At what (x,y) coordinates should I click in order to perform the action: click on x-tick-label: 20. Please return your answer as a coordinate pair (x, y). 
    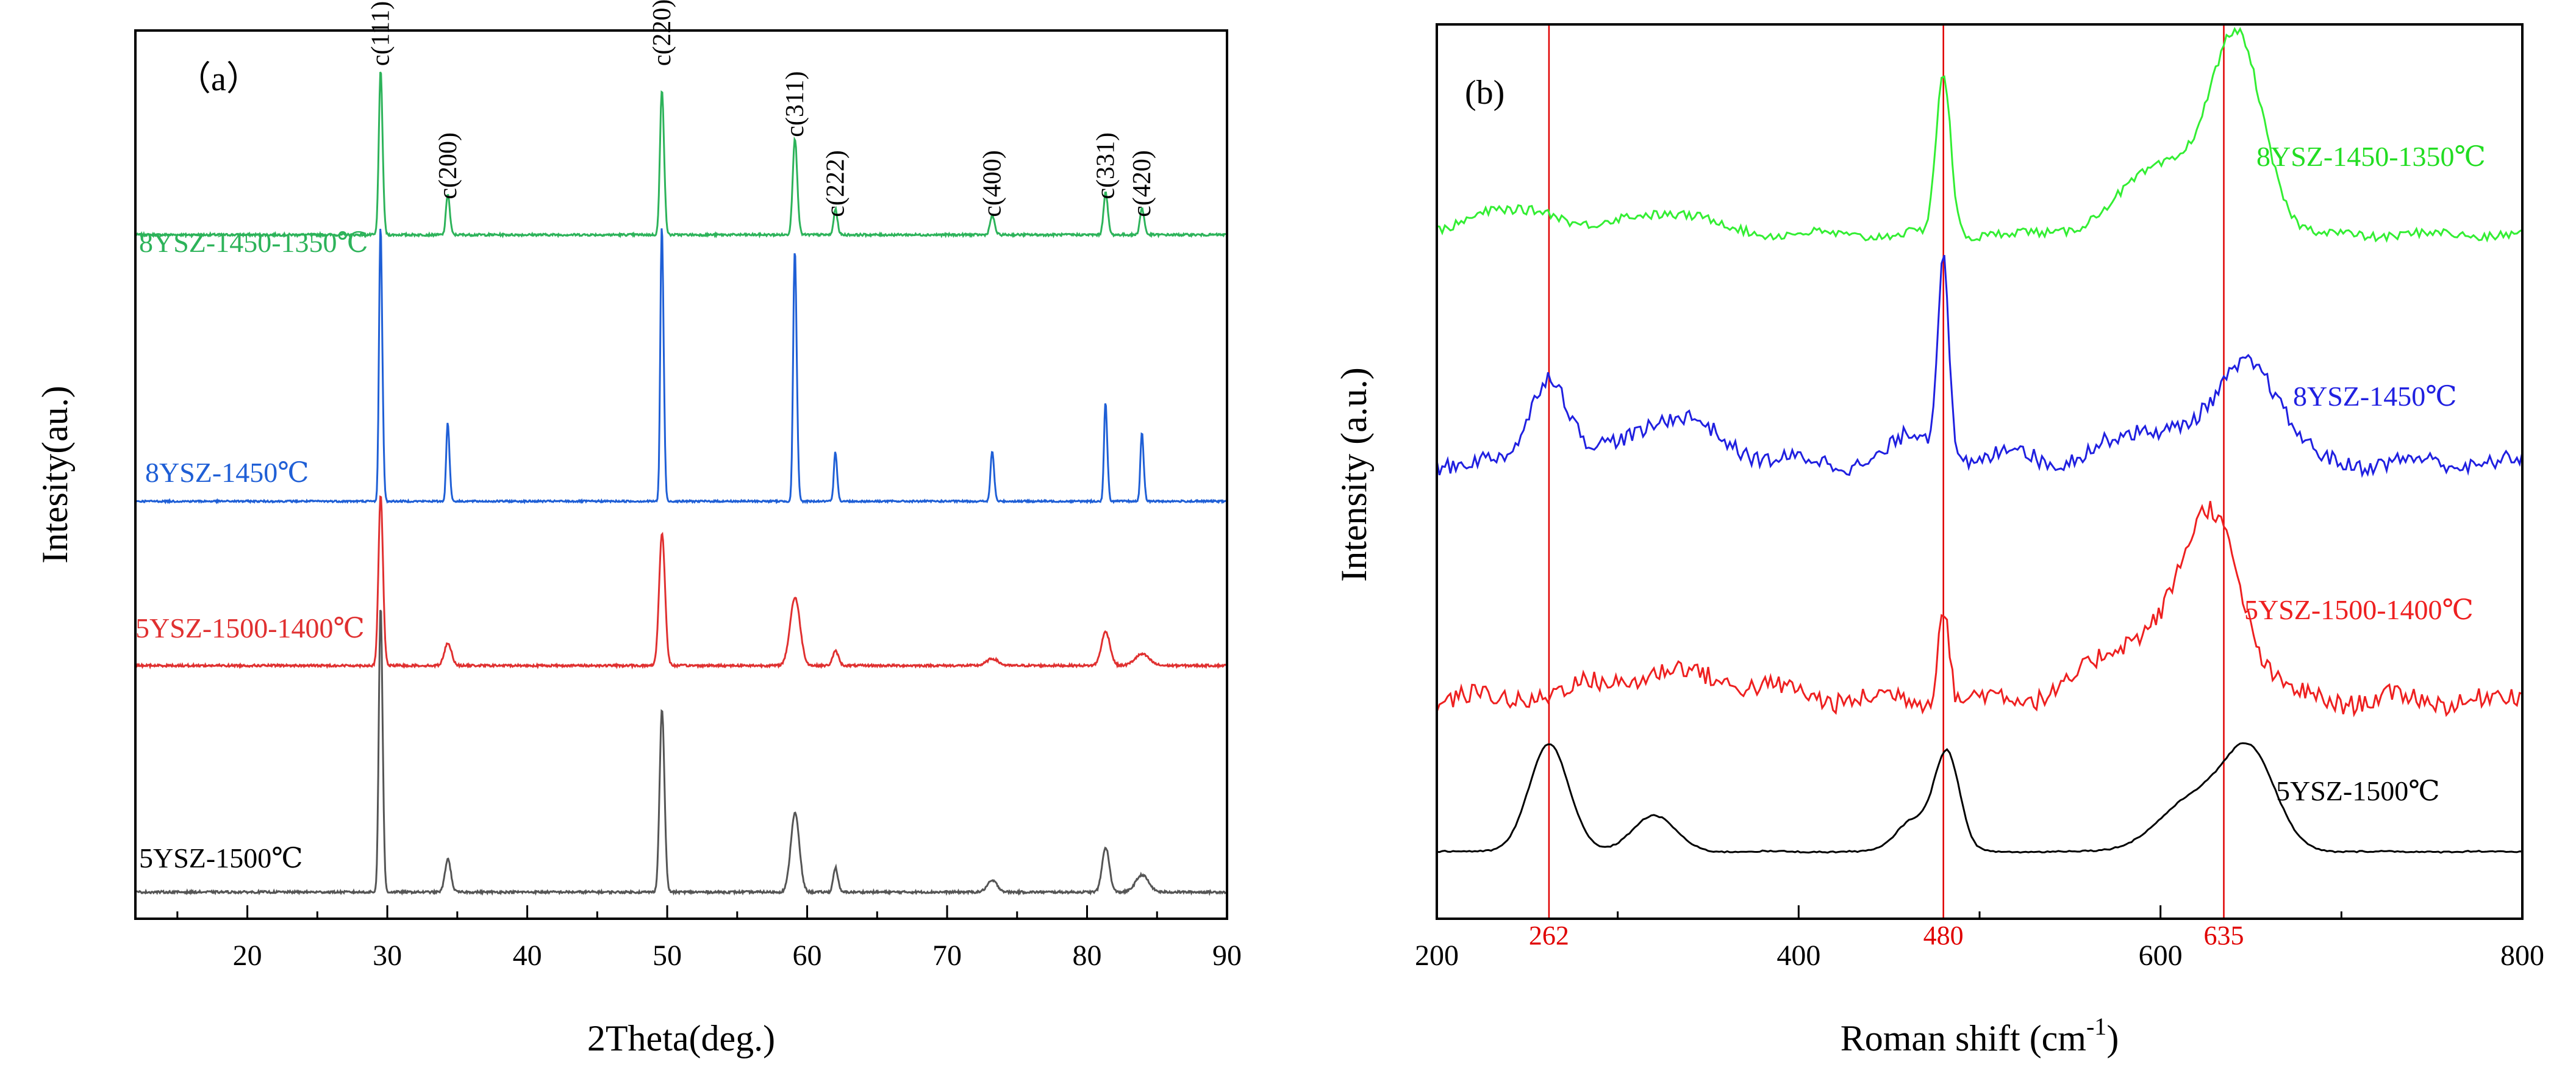
    Looking at the image, I should click on (247, 955).